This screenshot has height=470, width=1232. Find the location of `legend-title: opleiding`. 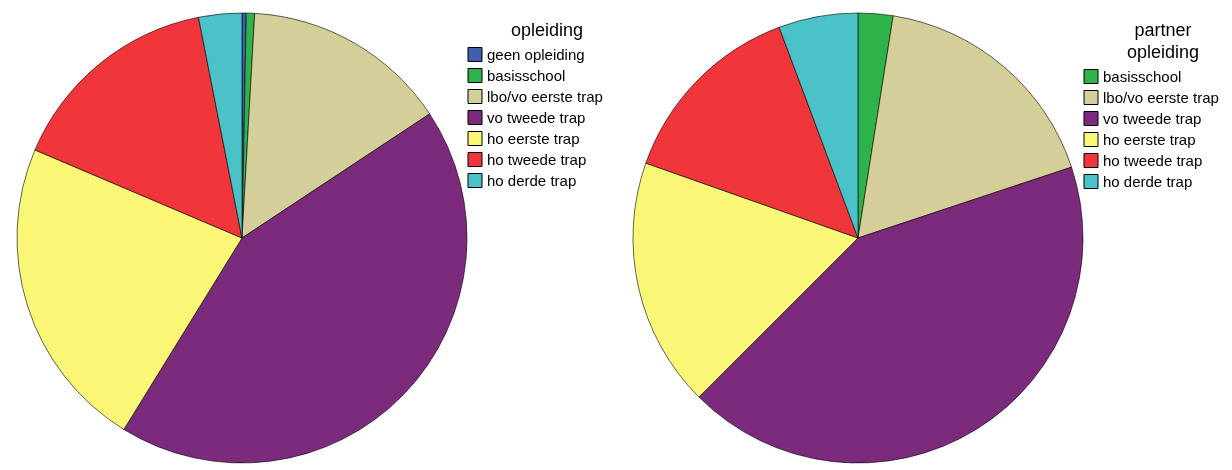

legend-title: opleiding is located at coordinates (547, 30).